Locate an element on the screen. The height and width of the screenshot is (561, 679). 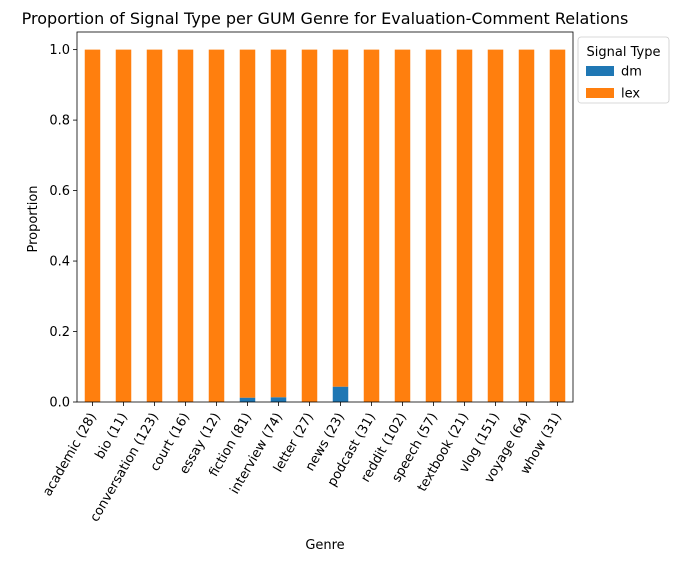
legend-swatch-lex is located at coordinates (600, 93).